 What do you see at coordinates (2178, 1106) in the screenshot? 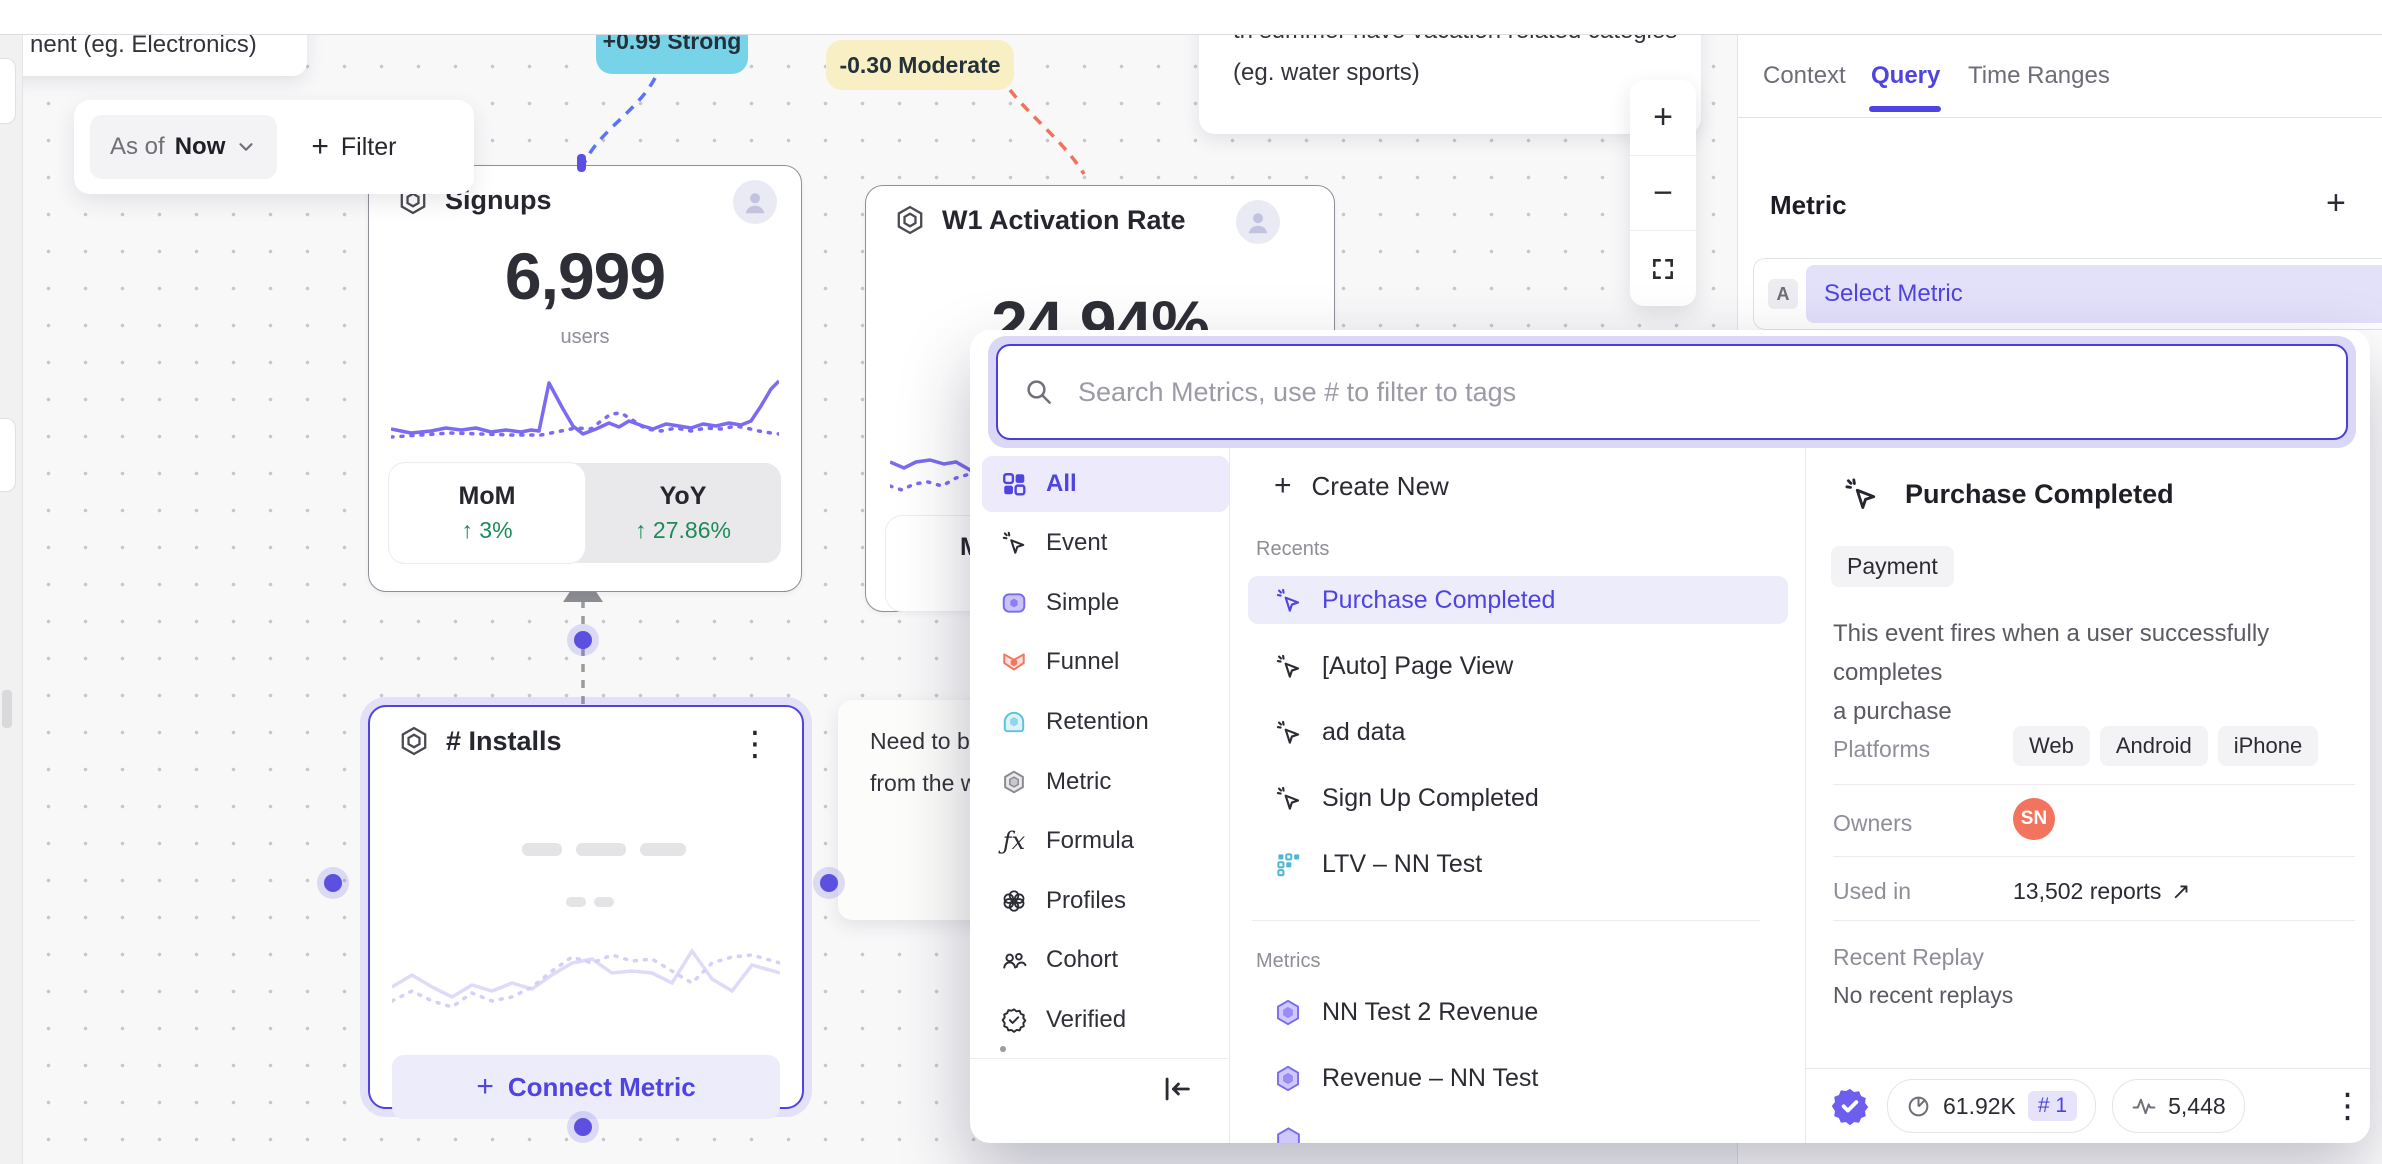
I see `count-pill: 5,448` at bounding box center [2178, 1106].